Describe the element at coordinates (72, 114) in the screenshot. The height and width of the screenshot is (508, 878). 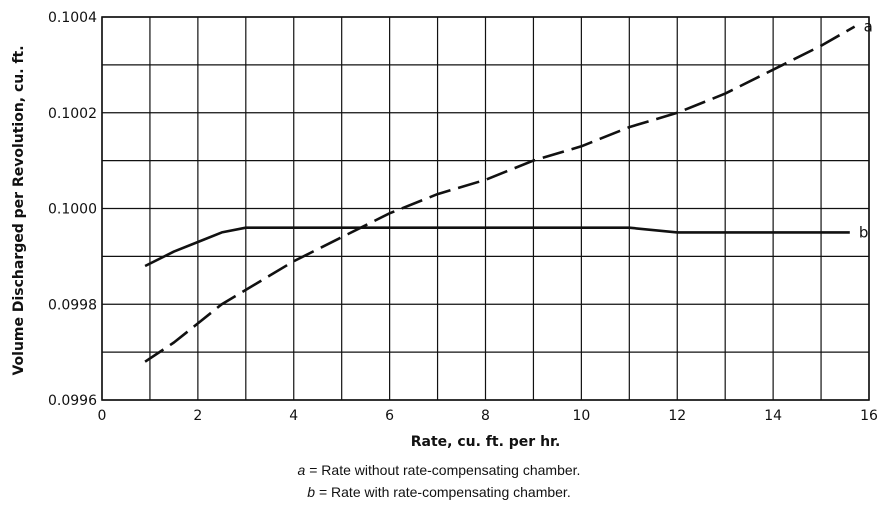
I see `y-tick-label: 0.1002` at that location.